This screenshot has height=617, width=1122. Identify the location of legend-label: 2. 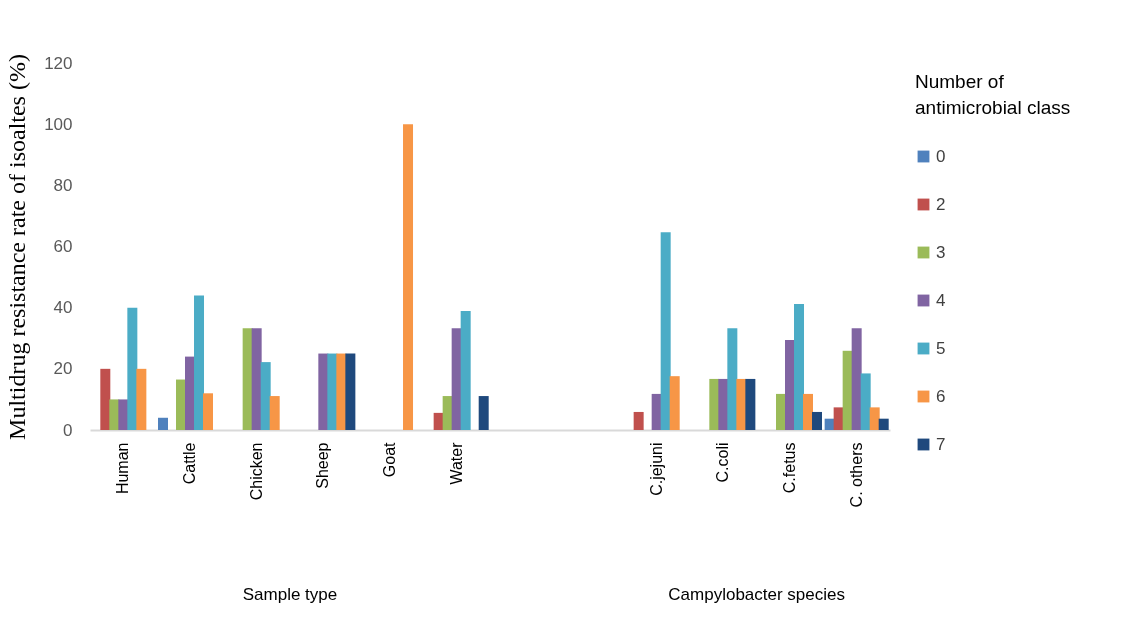
(941, 204).